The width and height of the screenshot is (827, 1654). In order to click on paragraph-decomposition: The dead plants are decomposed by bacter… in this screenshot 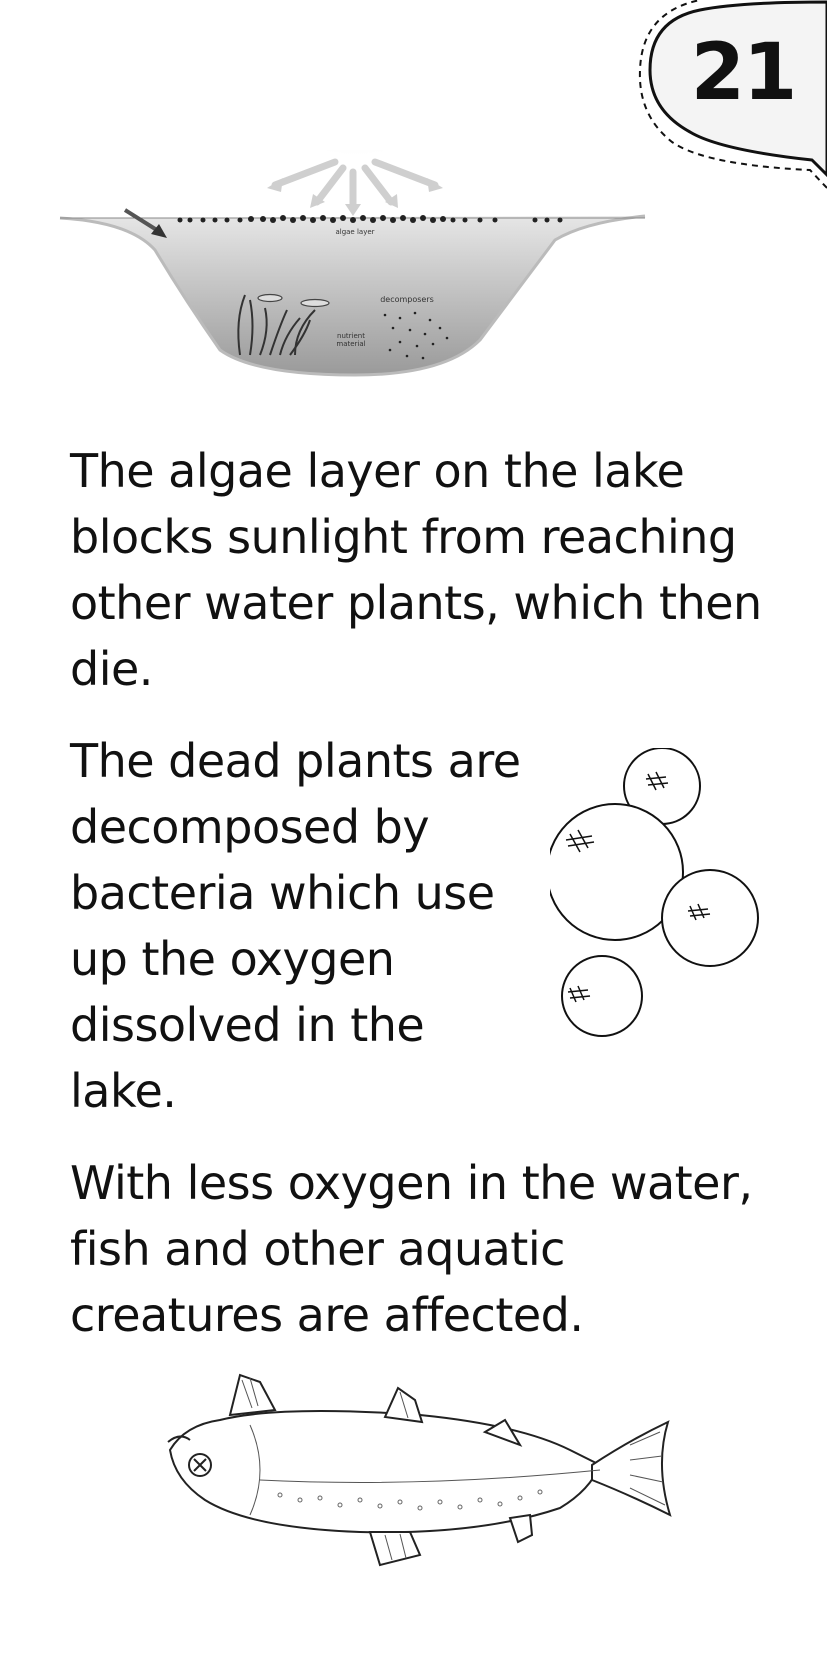, I will do `click(295, 926)`.